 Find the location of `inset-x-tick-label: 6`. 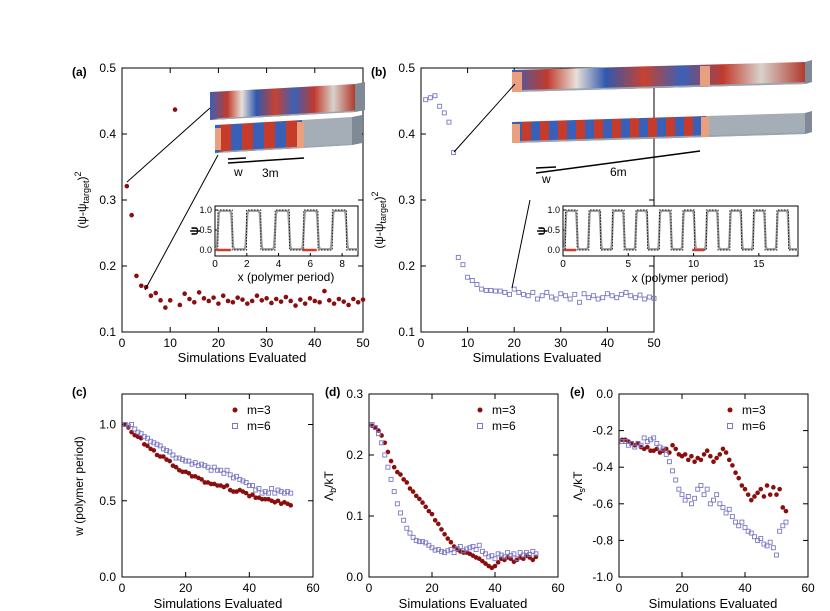

inset-x-tick-label: 6 is located at coordinates (311, 264).